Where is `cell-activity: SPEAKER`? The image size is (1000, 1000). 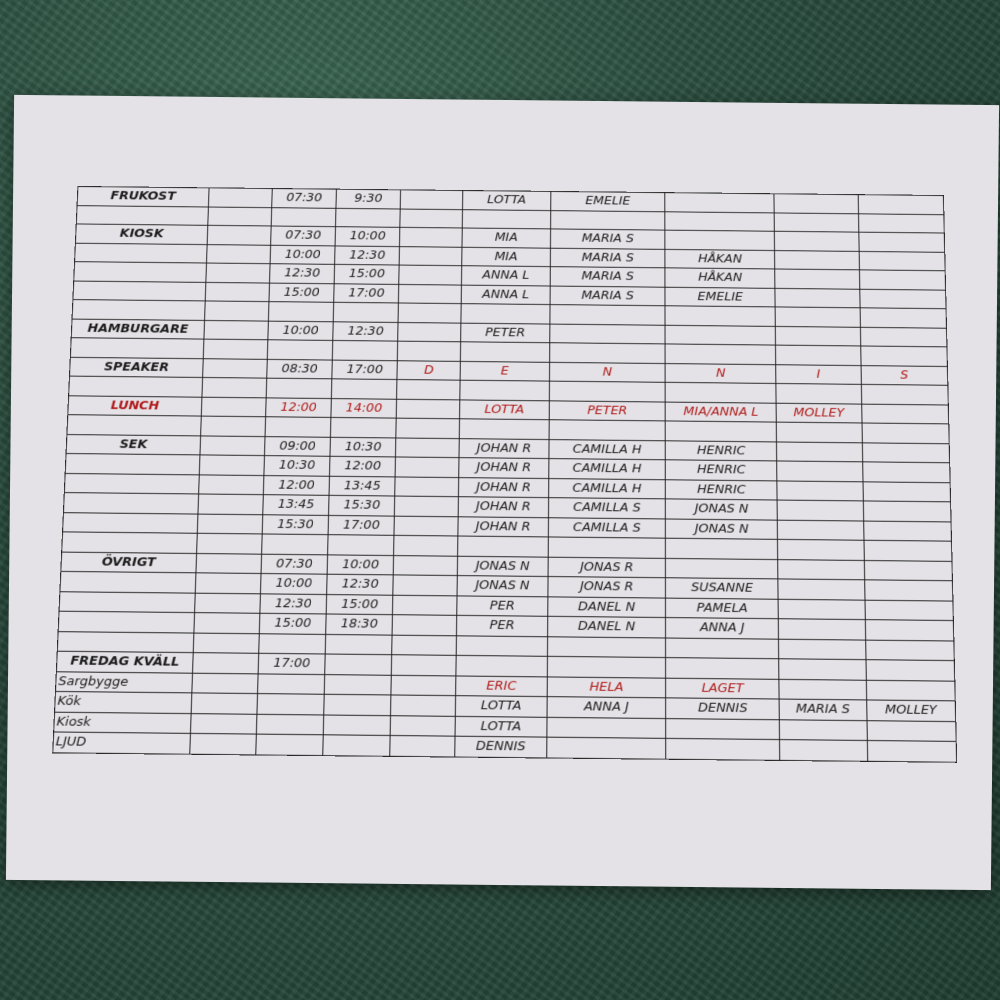 cell-activity: SPEAKER is located at coordinates (136, 367).